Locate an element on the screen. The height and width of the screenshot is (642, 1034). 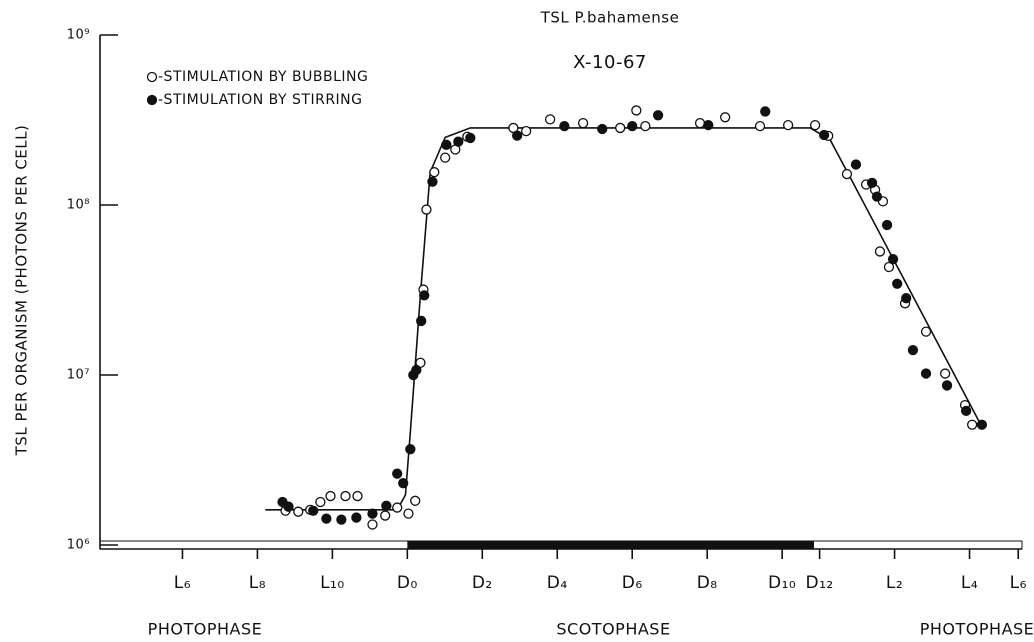
chart-title: TSL P.bahamense is located at coordinates (610, 18).